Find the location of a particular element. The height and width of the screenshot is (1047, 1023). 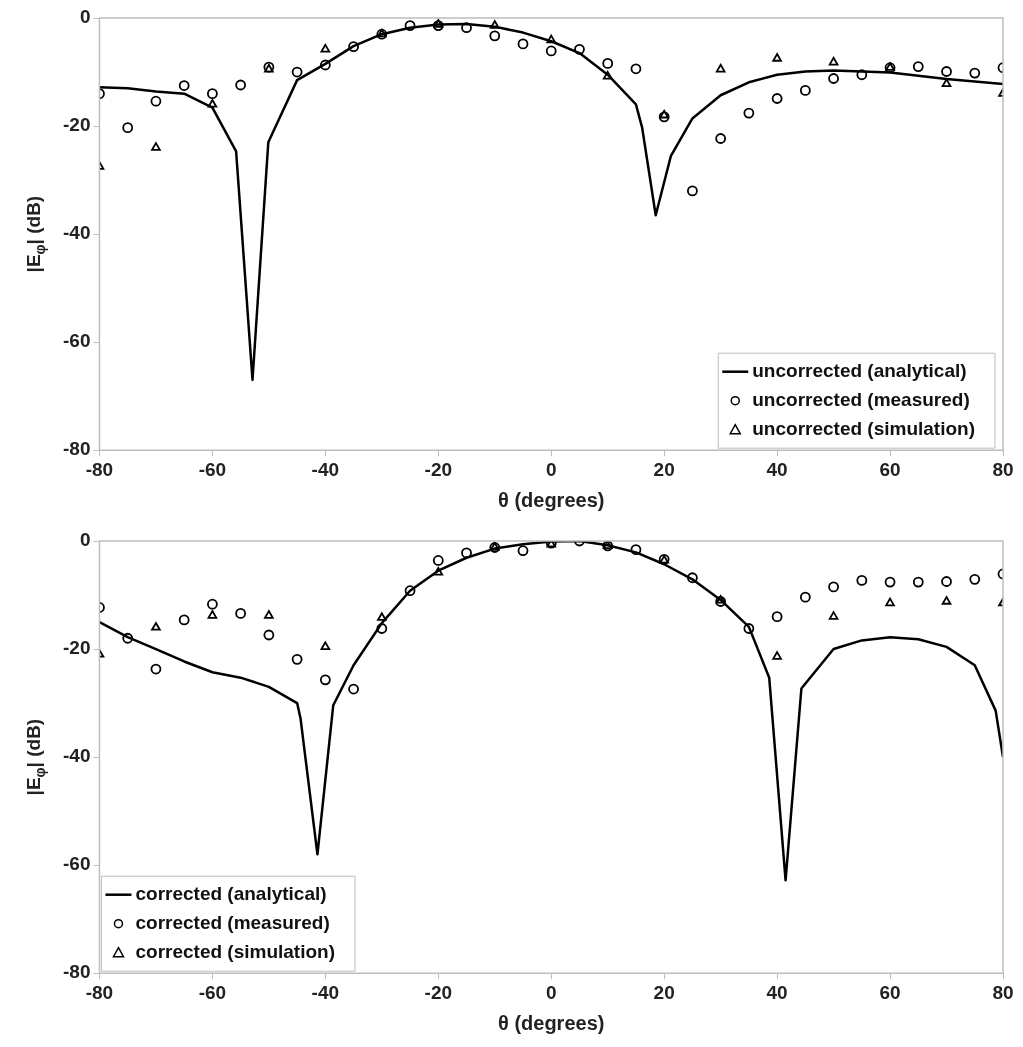

legend-label: corrected (analytical) is located at coordinates (231, 893).